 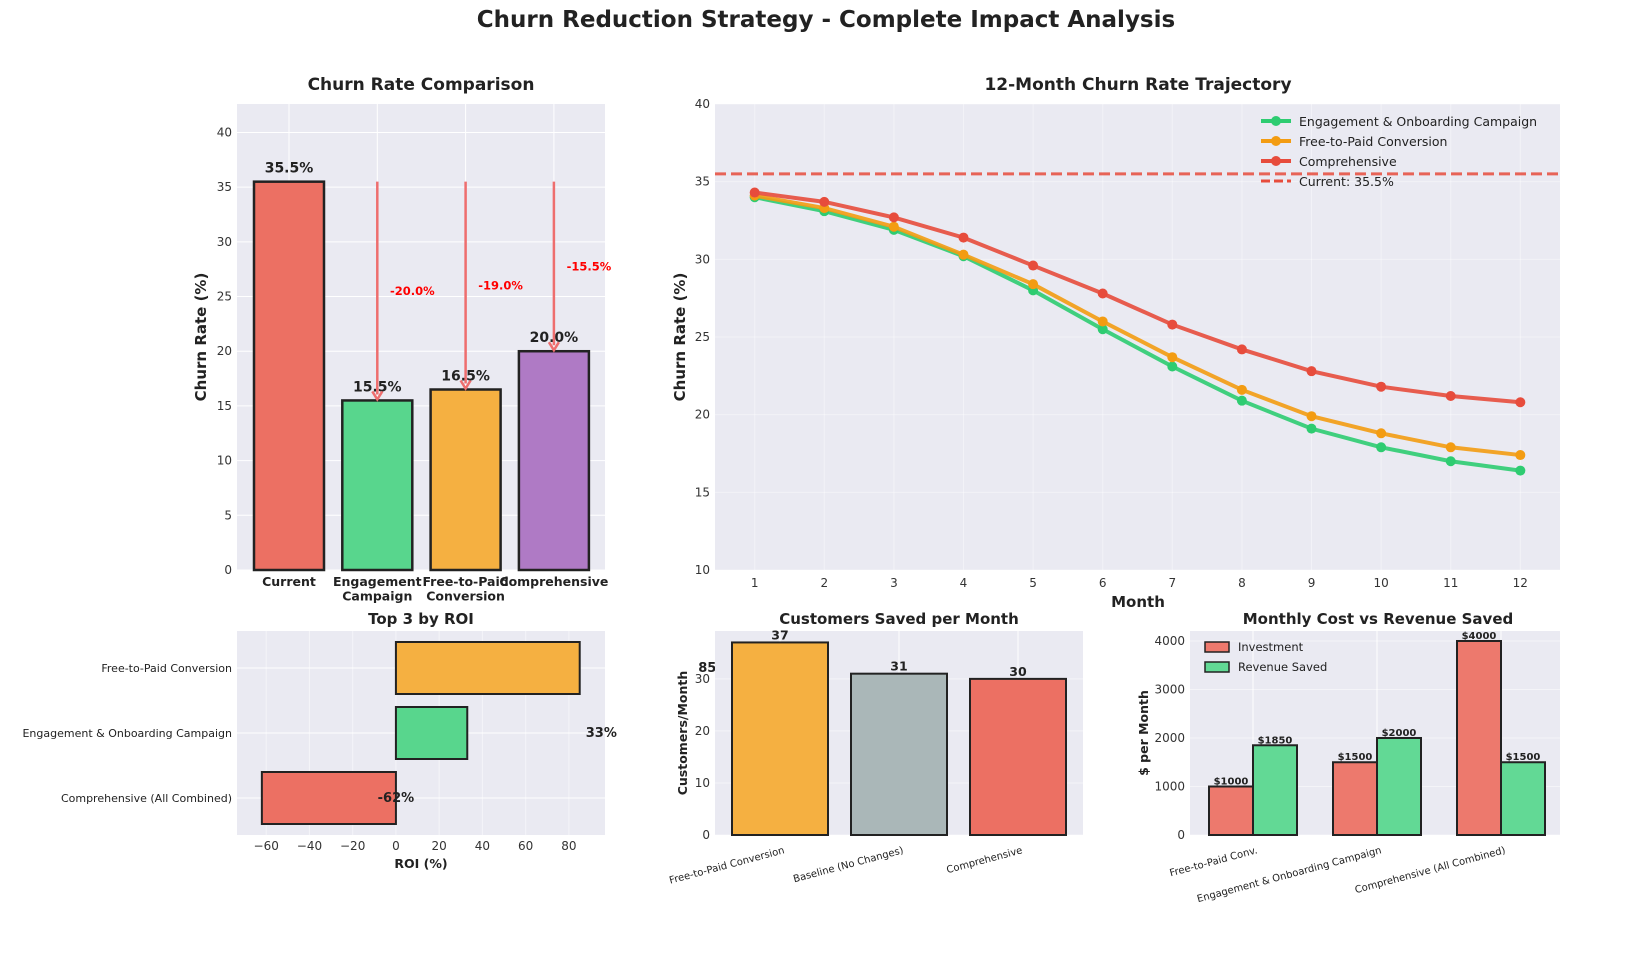 I want to click on y-axis-label: Customers/Month, so click(x=682, y=733).